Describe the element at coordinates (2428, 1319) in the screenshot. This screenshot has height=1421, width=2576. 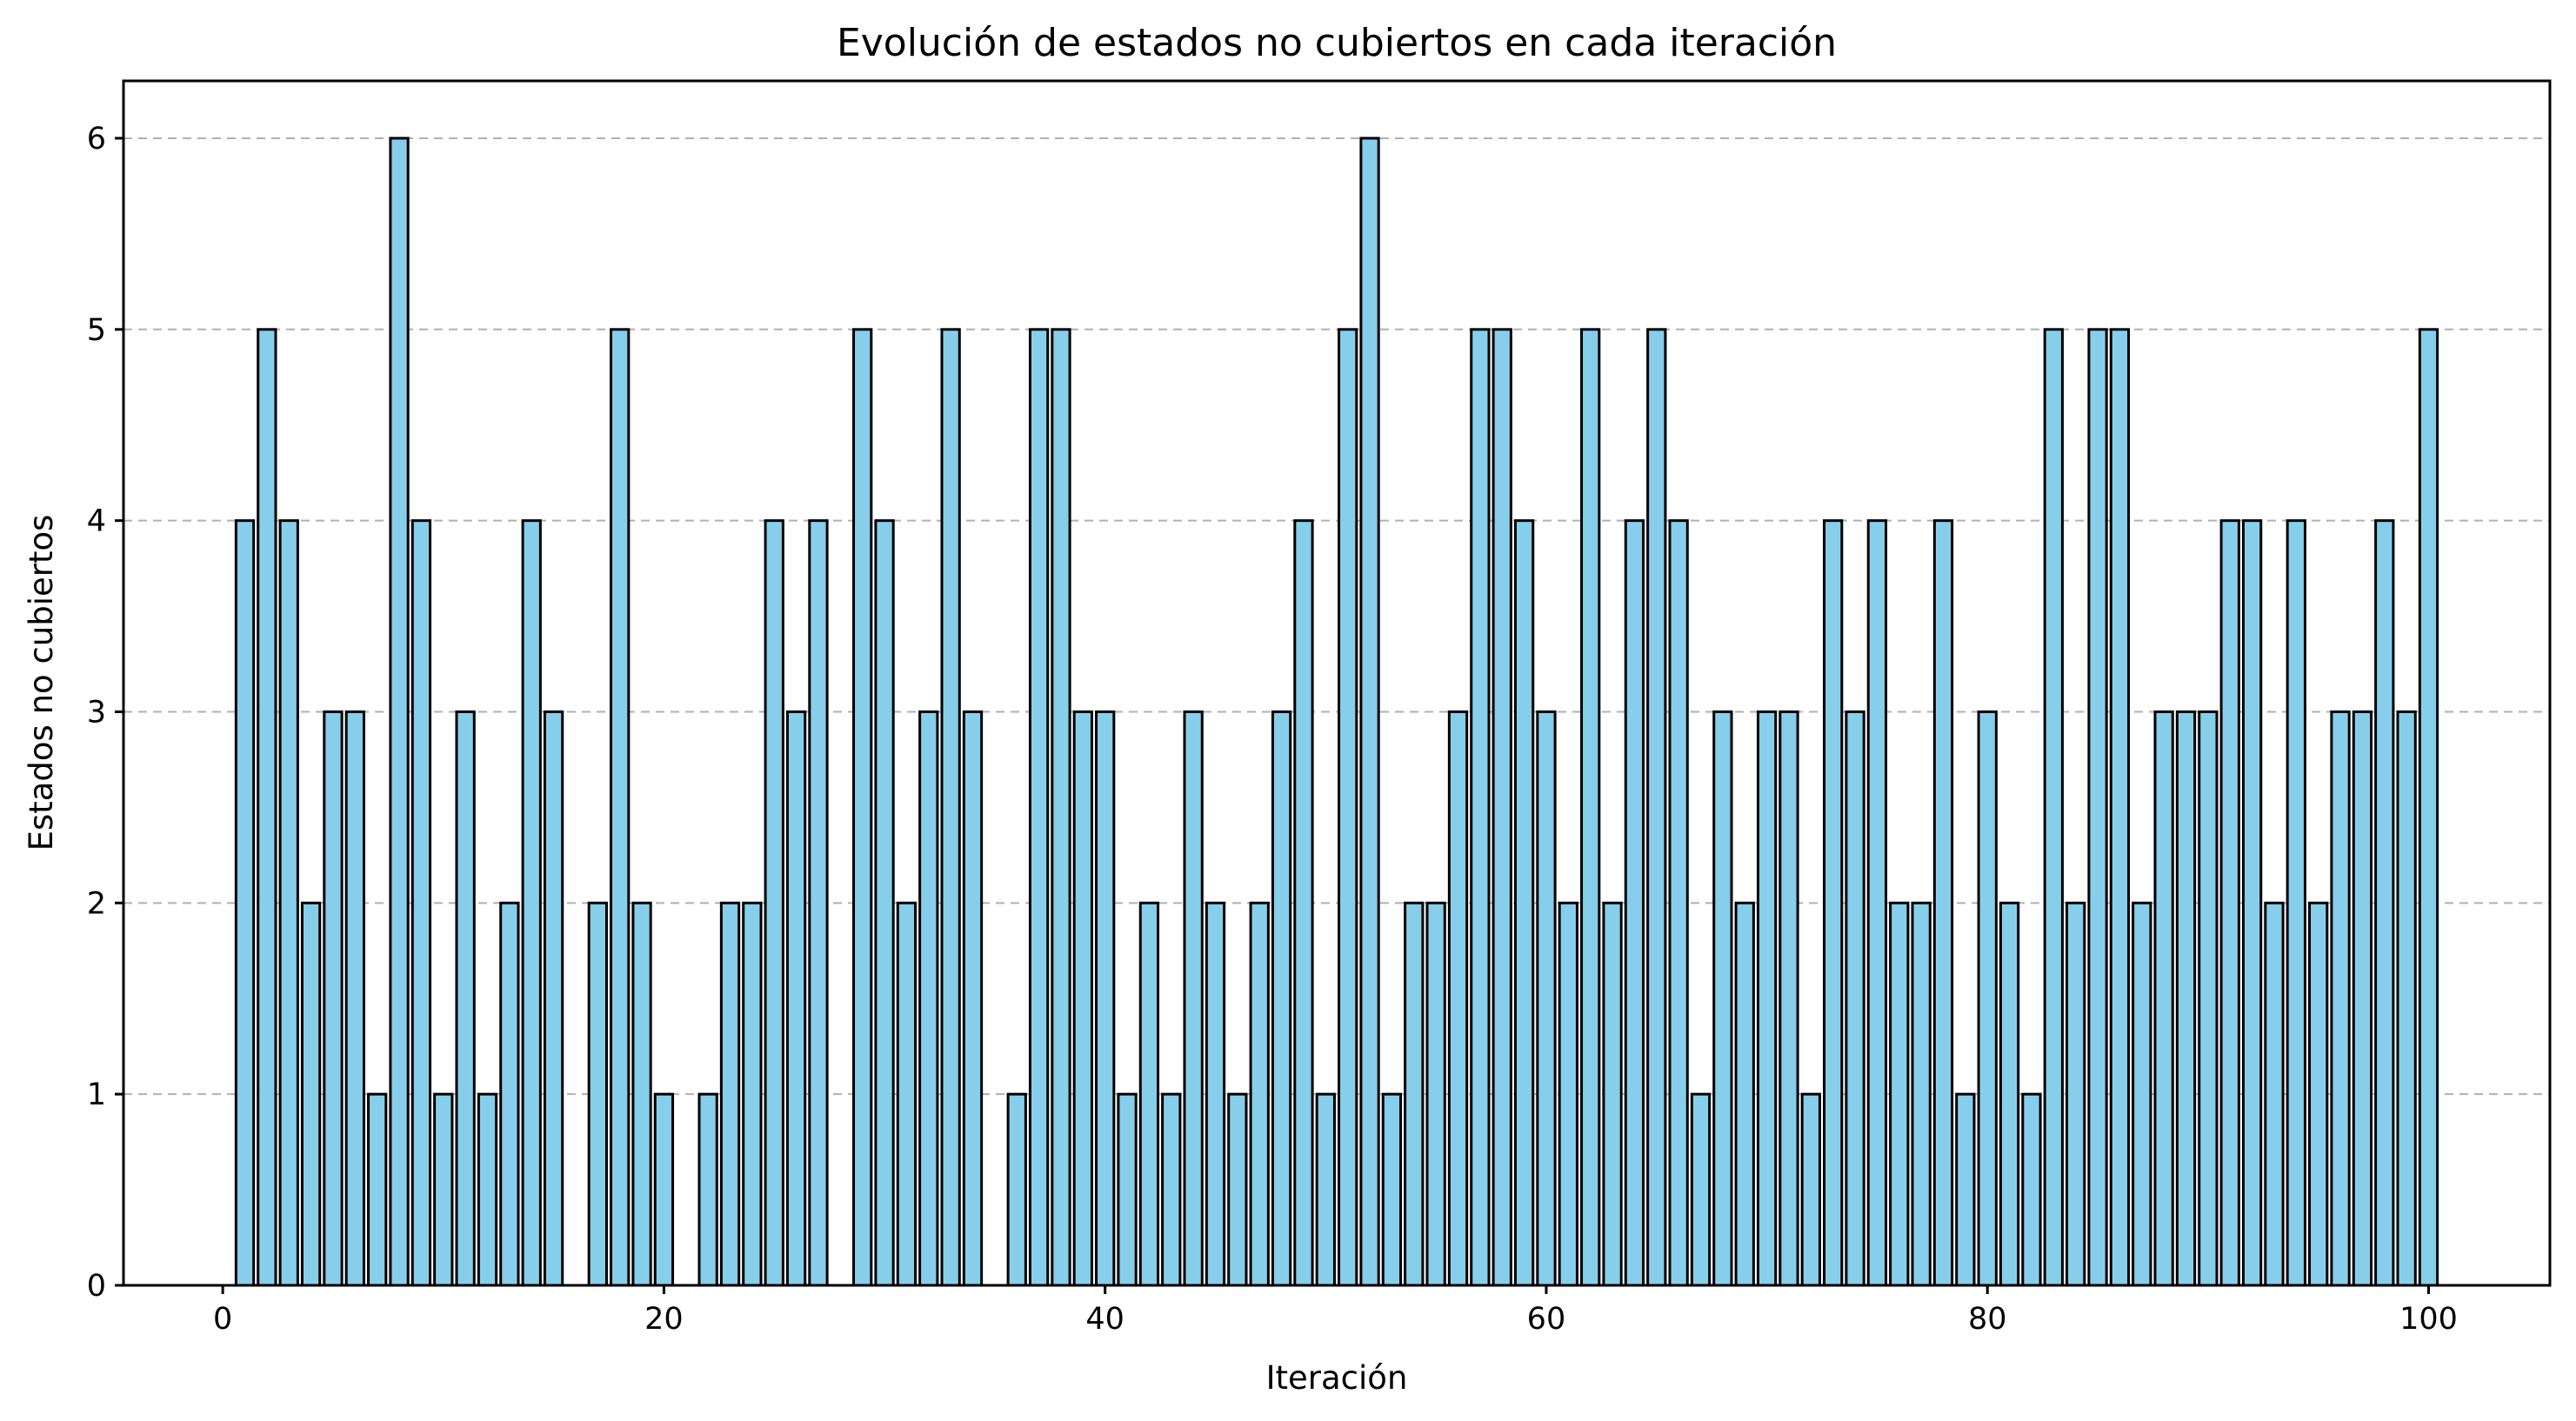
I see `x-tick-label: 100` at that location.